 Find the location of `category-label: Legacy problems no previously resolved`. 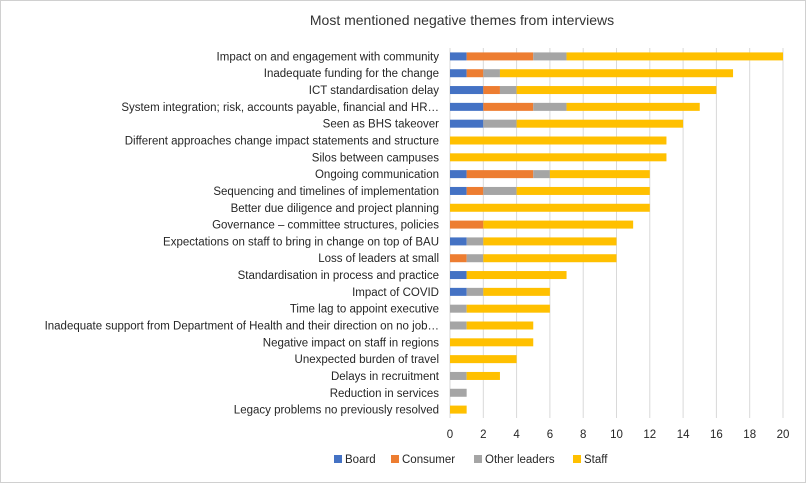

category-label: Legacy problems no previously resolved is located at coordinates (336, 411).